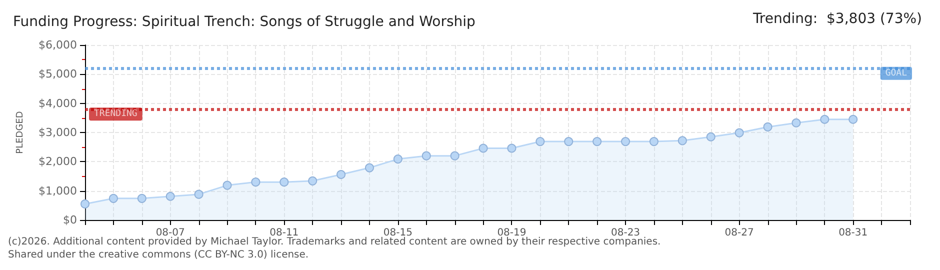  I want to click on text: Shared under the creative commons (CC BY-NC 3.0) license., so click(158, 255).